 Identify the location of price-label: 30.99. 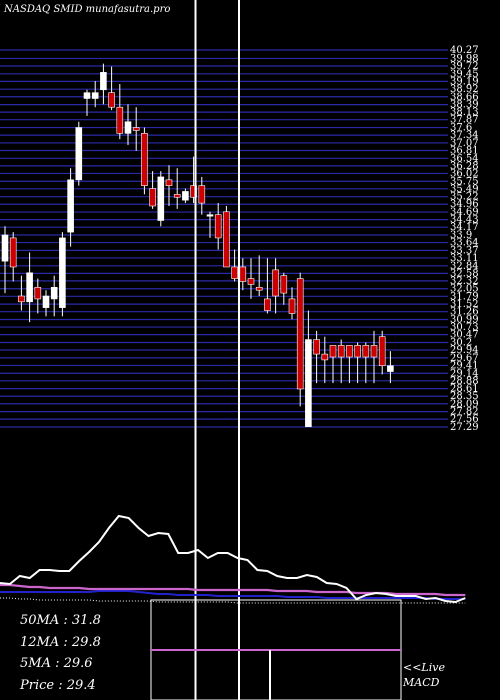
(464, 320).